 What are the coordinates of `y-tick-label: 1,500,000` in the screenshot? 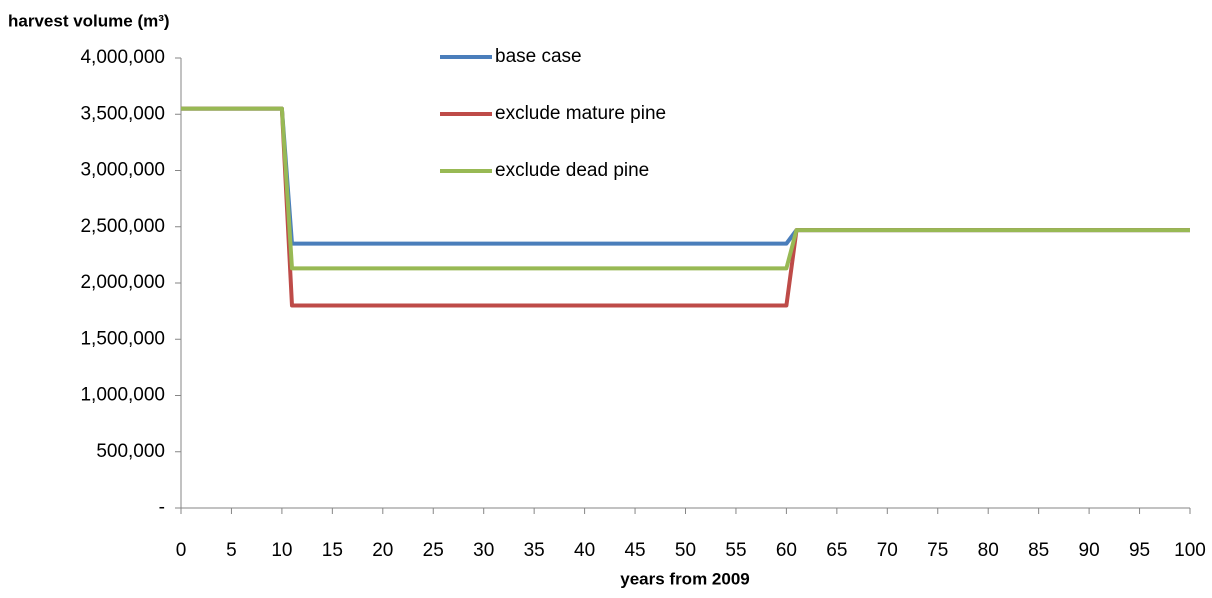 It's located at (122, 338).